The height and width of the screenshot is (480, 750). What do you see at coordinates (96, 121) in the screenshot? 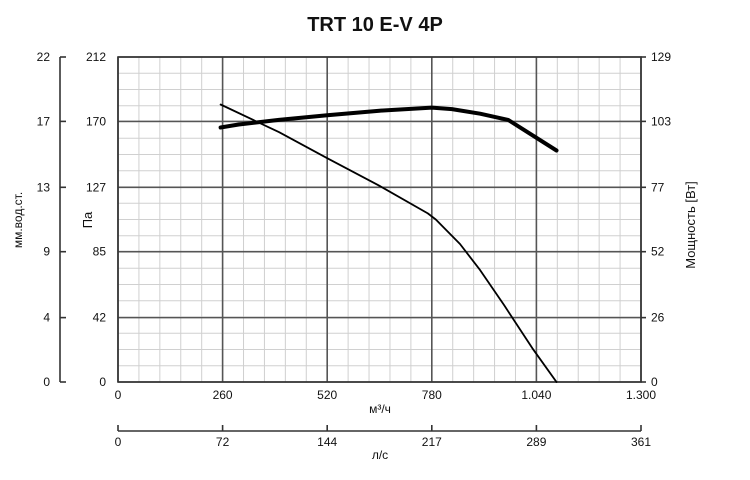
I see `y-tick-label-pa: 170` at bounding box center [96, 121].